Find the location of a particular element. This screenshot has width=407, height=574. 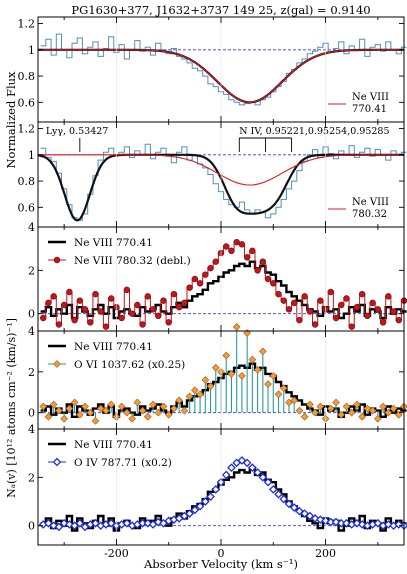

x-tick-label: -200 is located at coordinates (116, 553).